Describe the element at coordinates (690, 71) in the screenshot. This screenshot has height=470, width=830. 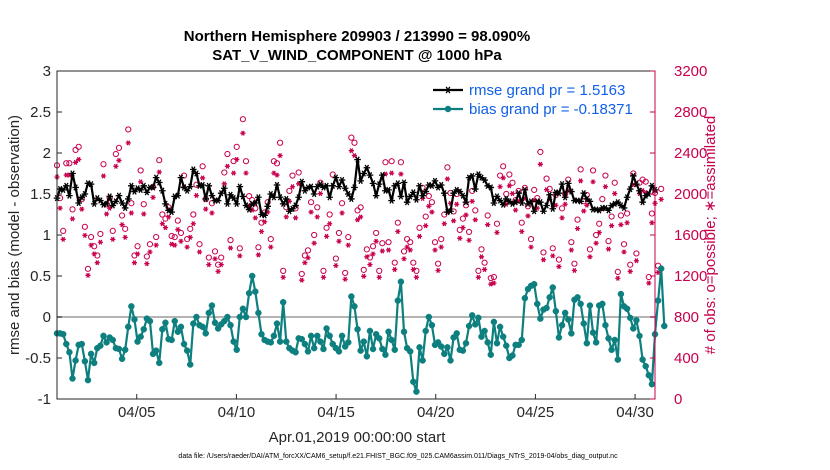
I see `y-right-tick-label: 3200` at that location.